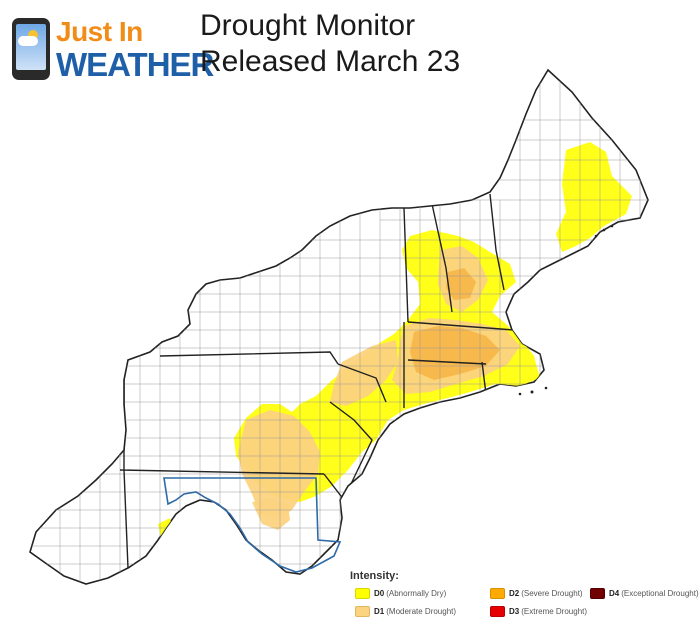 The height and width of the screenshot is (638, 700). I want to click on legend-swatch-d4, so click(597, 593).